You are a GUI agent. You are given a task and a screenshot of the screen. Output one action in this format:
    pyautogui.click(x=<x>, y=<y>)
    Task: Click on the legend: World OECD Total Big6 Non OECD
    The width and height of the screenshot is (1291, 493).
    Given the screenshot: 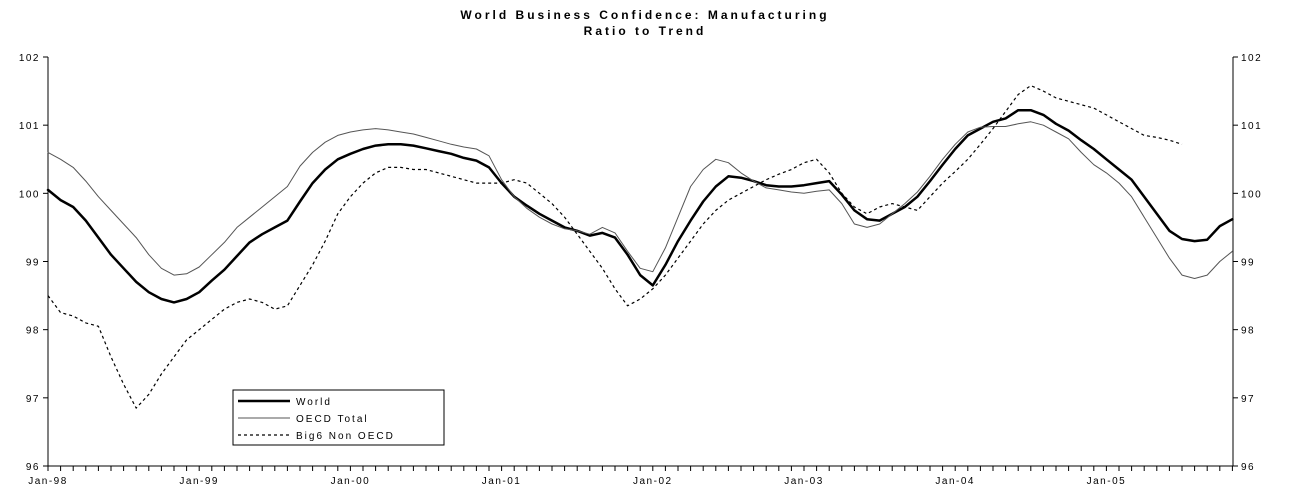 What is the action you would take?
    pyautogui.click(x=338, y=417)
    